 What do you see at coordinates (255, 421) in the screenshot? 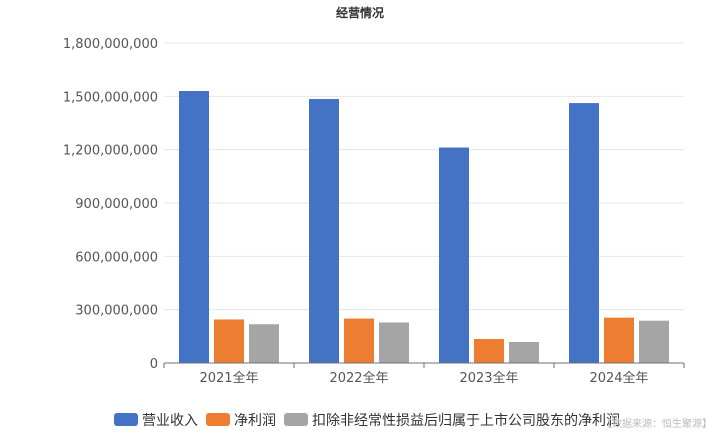
I see `legend-label: 净利润` at bounding box center [255, 421].